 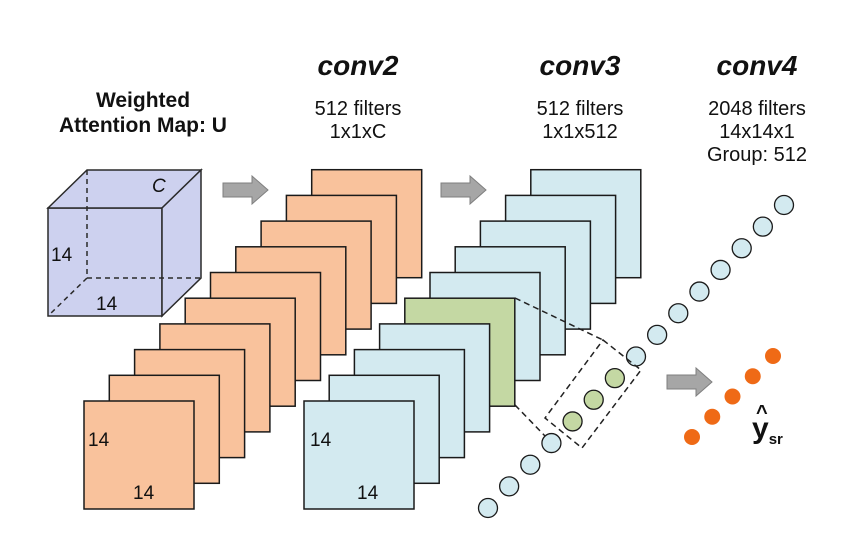 I want to click on group-selection-box, so click(x=593, y=394).